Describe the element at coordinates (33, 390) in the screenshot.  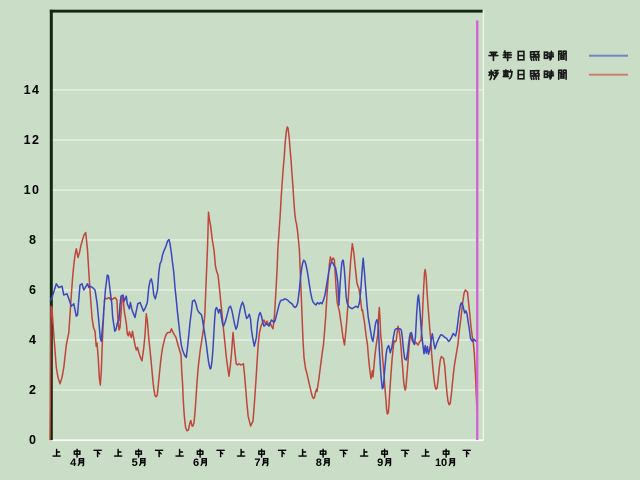
I see `svg-text: 2` at that location.